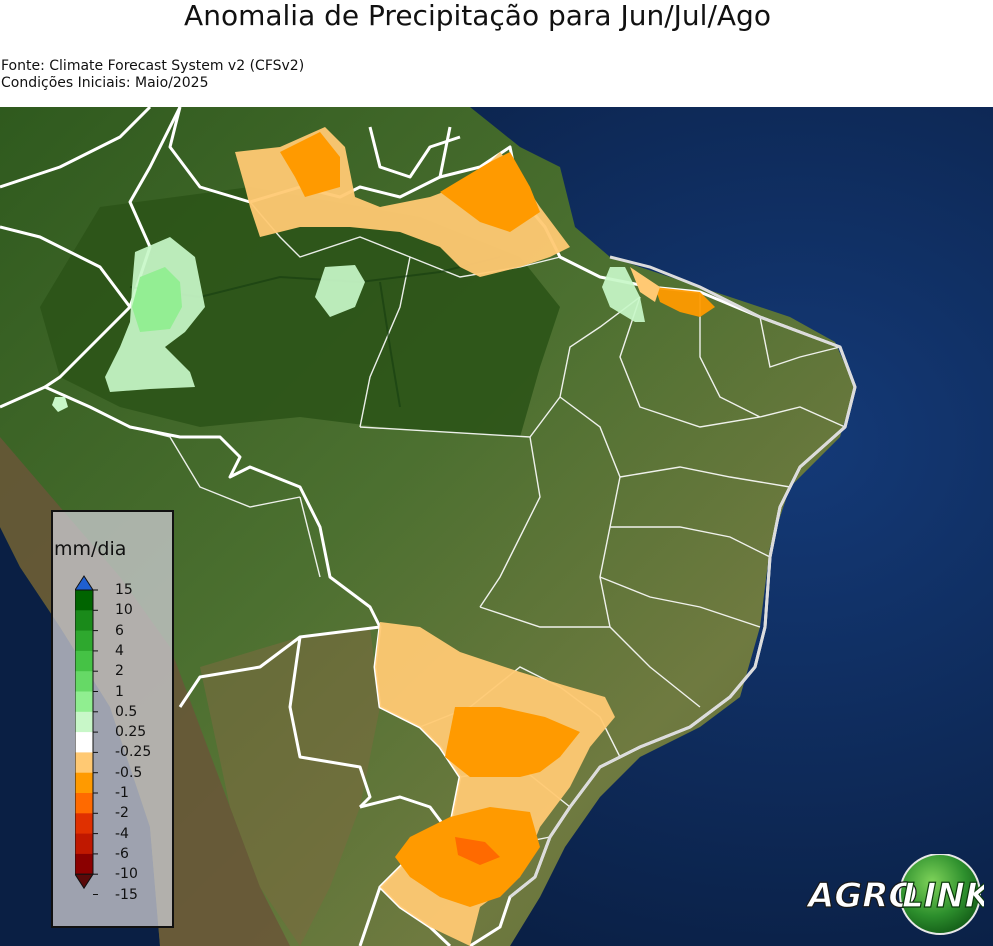 The height and width of the screenshot is (946, 993). I want to click on colorbar-tick-label: 2, so click(119, 671).